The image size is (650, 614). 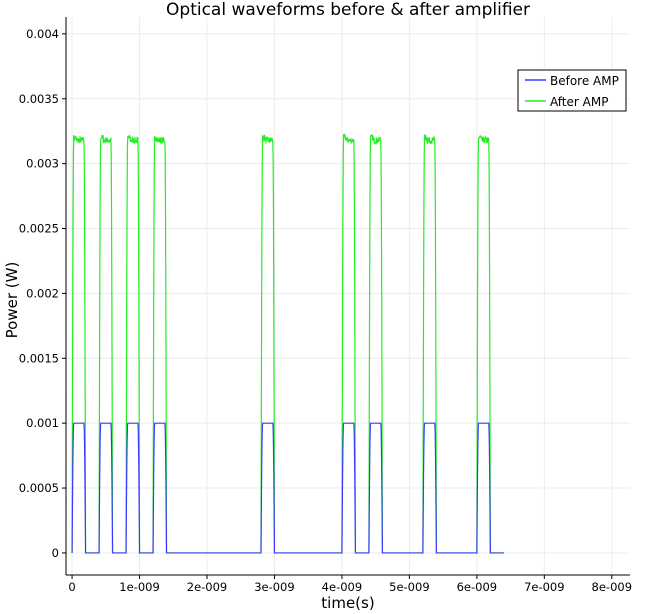 I want to click on y-tick-label: 0.001, so click(x=42, y=423).